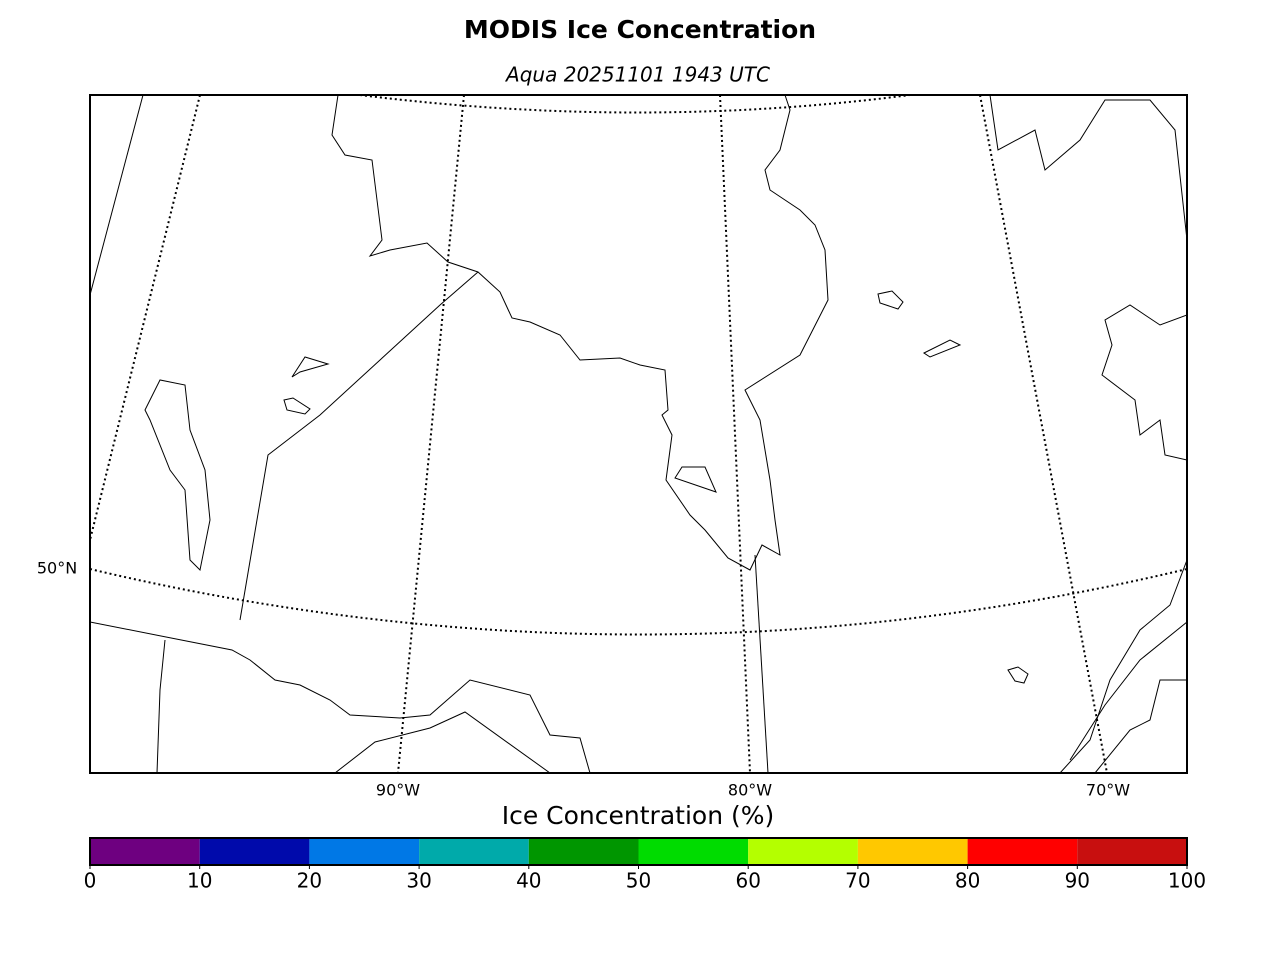  What do you see at coordinates (309, 881) in the screenshot?
I see `colorbar-tick-label: 20` at bounding box center [309, 881].